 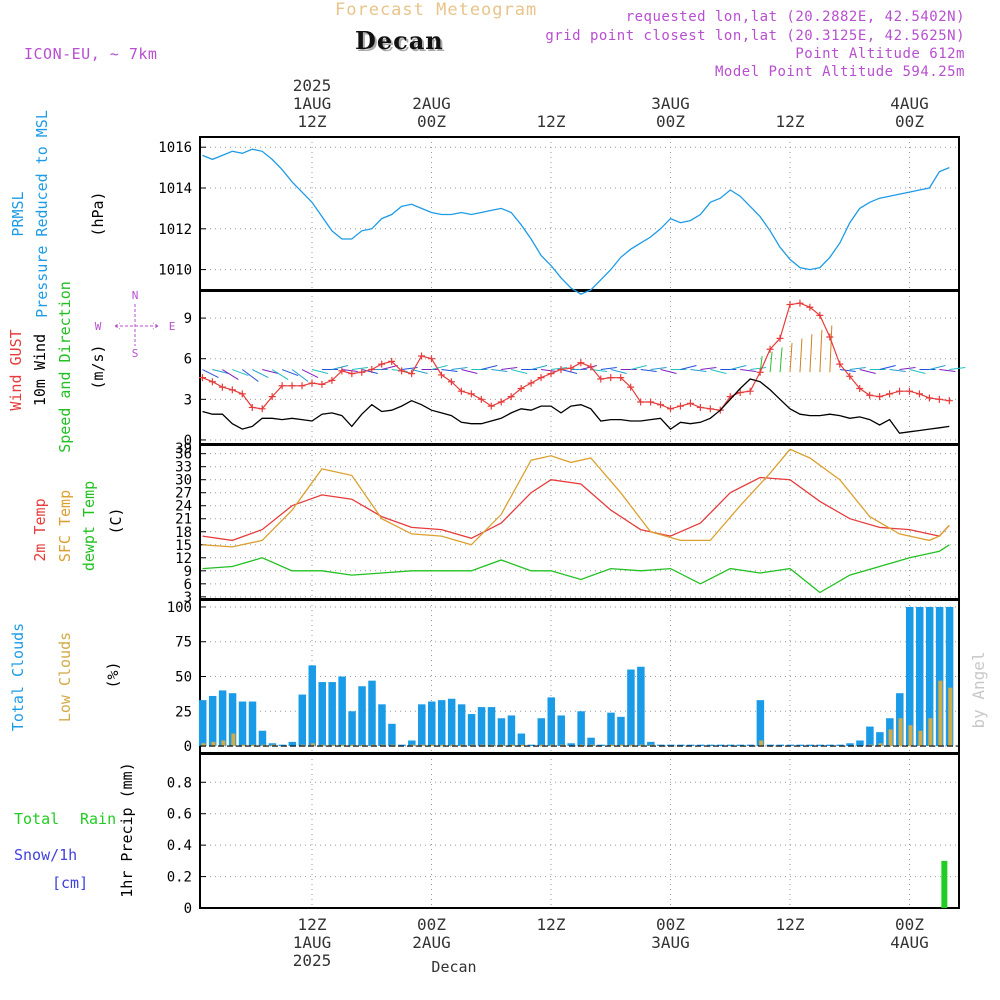 I want to click on y-tick-label: 9, so click(x=188, y=319).